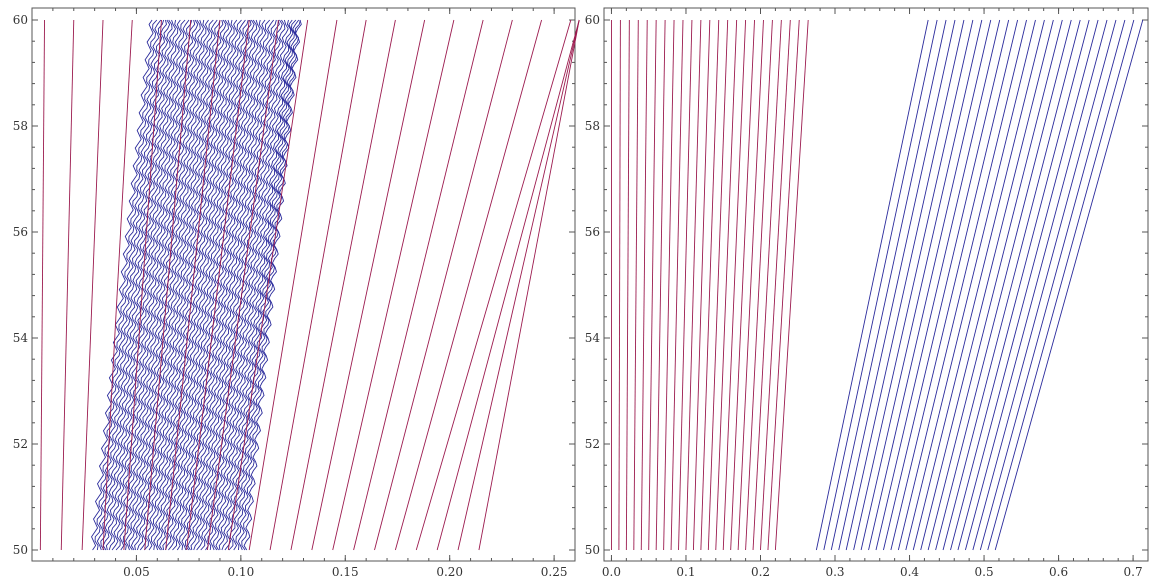 This screenshot has width=1156, height=582. Describe the element at coordinates (909, 572) in the screenshot. I see `x-tick-label: 0.4` at that location.